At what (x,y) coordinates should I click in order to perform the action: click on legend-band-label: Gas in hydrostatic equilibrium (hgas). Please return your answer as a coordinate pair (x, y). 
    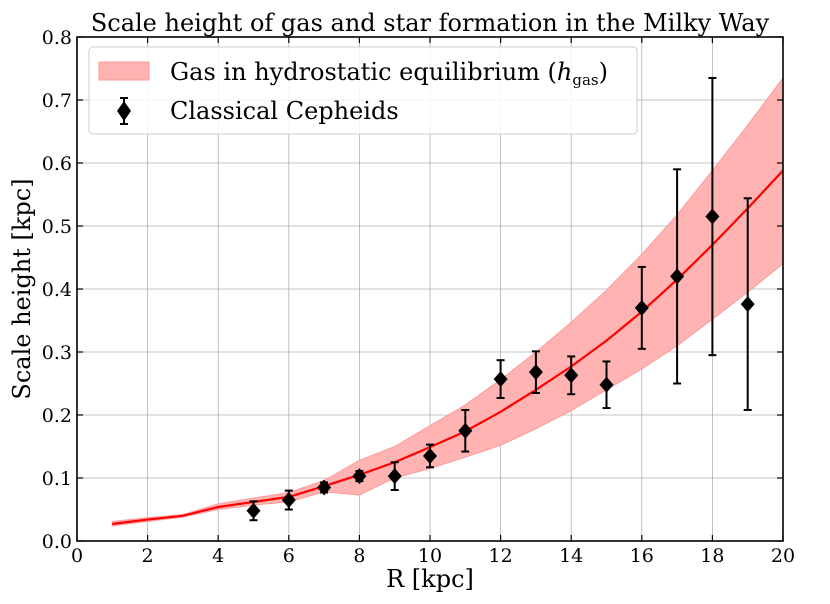
    Looking at the image, I should click on (389, 73).